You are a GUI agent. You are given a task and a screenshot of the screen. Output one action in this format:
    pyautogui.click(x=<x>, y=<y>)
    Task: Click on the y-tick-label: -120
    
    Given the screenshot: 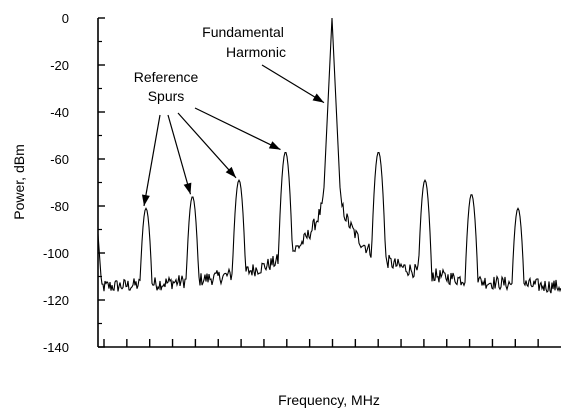 What is the action you would take?
    pyautogui.click(x=56, y=300)
    